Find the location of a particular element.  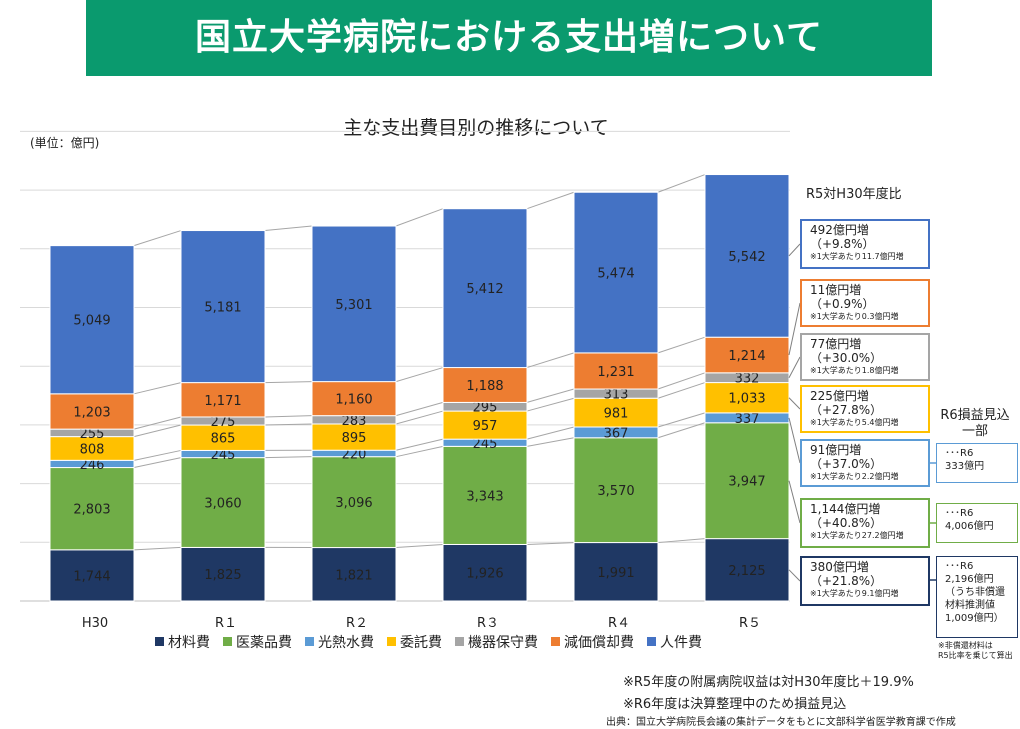

x-tick-label: R５ is located at coordinates (750, 623).